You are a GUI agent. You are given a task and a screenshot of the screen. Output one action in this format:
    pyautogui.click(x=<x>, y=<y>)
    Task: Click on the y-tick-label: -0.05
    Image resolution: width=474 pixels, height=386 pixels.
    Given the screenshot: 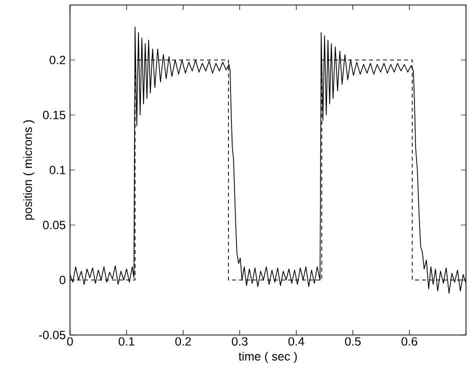 What is the action you would take?
    pyautogui.click(x=52, y=335)
    